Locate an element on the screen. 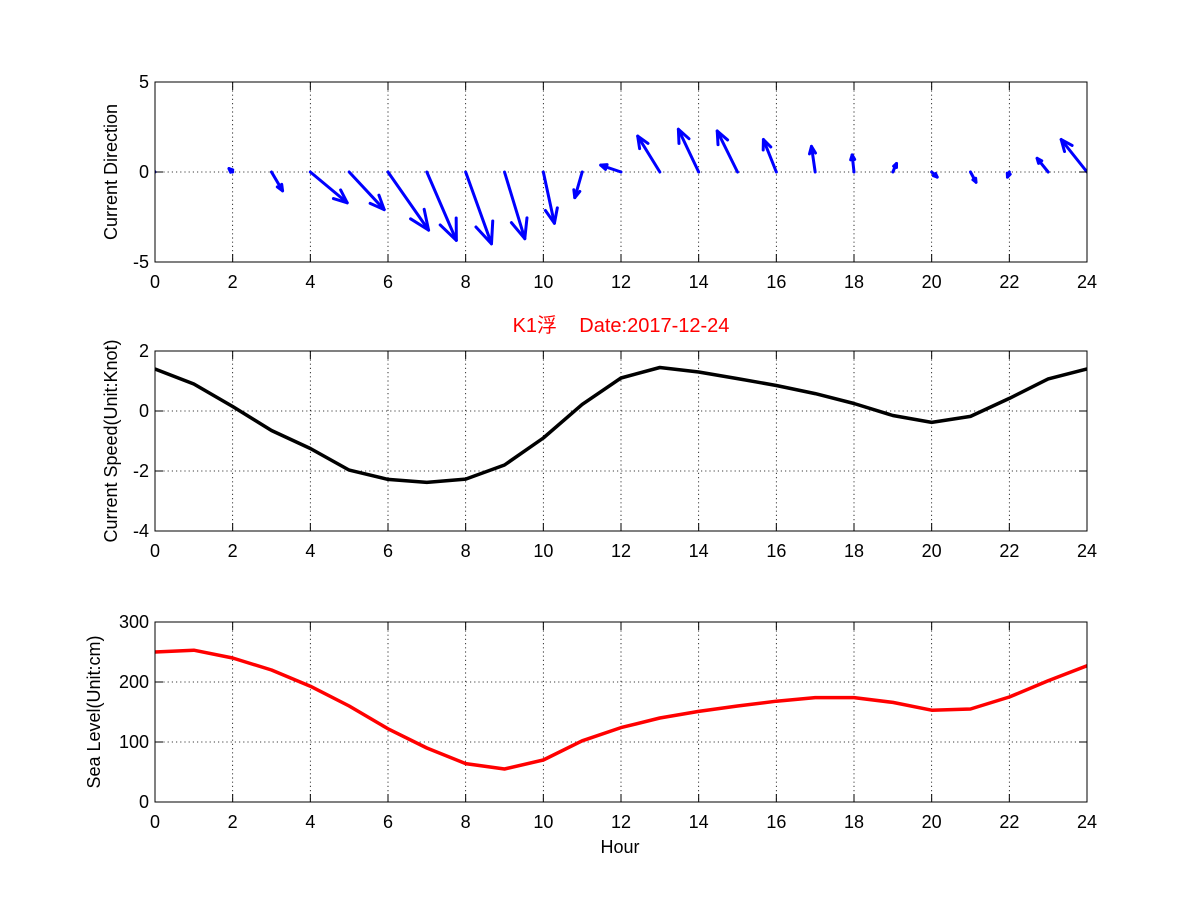  speed-series is located at coordinates (621, 425).